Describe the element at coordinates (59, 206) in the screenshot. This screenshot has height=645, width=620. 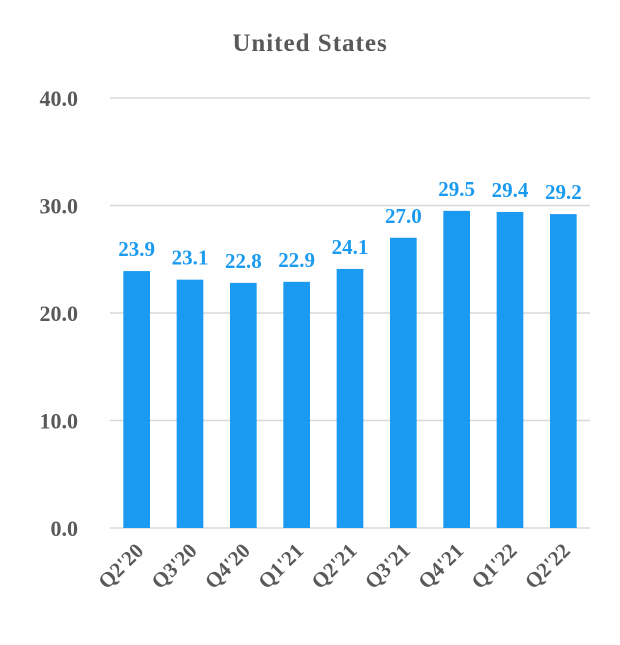
I see `y-tick-label: 30.0` at that location.